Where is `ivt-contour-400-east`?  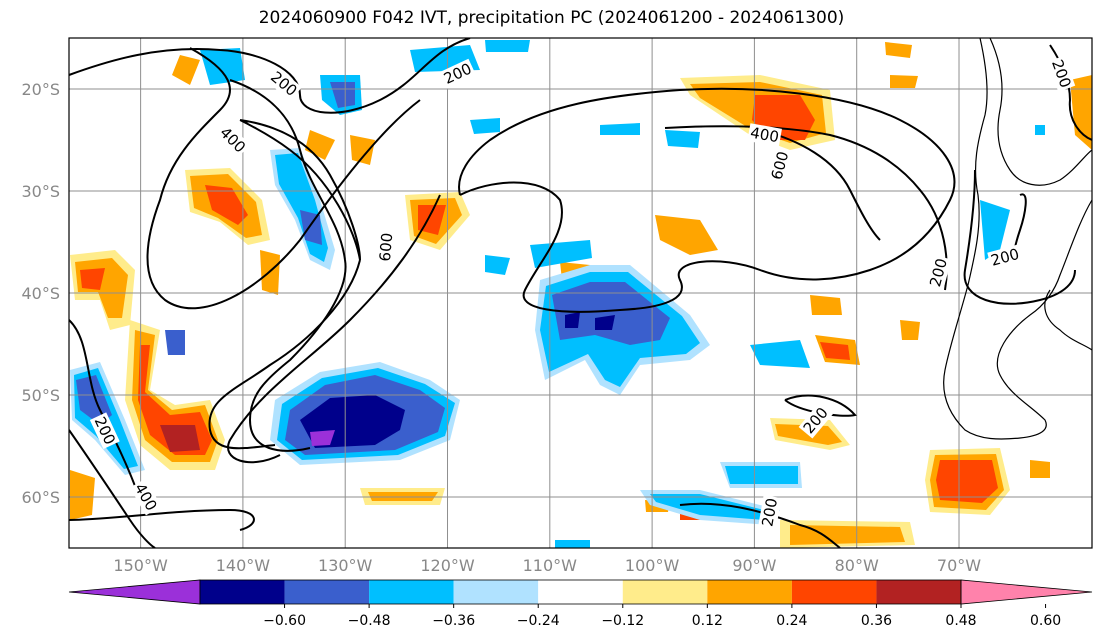
ivt-contour-400-east is located at coordinates (806, 208).